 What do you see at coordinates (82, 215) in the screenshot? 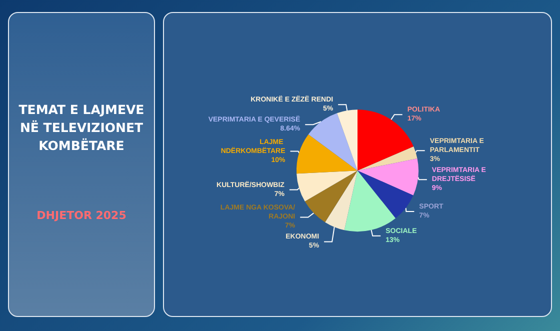
I see `text: DHJETOR 2025` at bounding box center [82, 215].